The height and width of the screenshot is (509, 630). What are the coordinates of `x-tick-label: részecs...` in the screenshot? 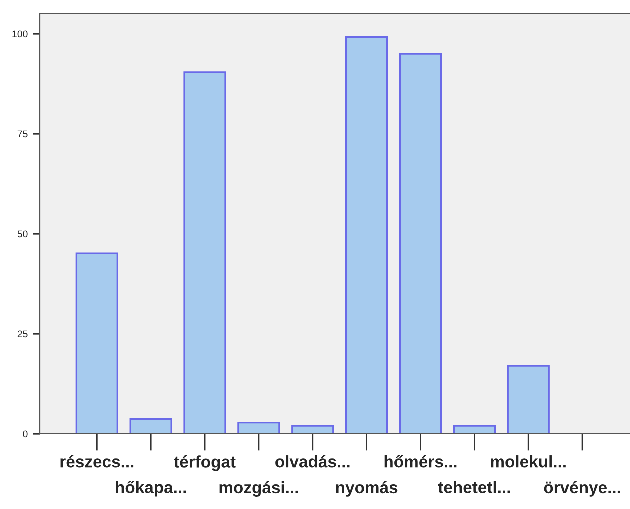 It's located at (97, 461).